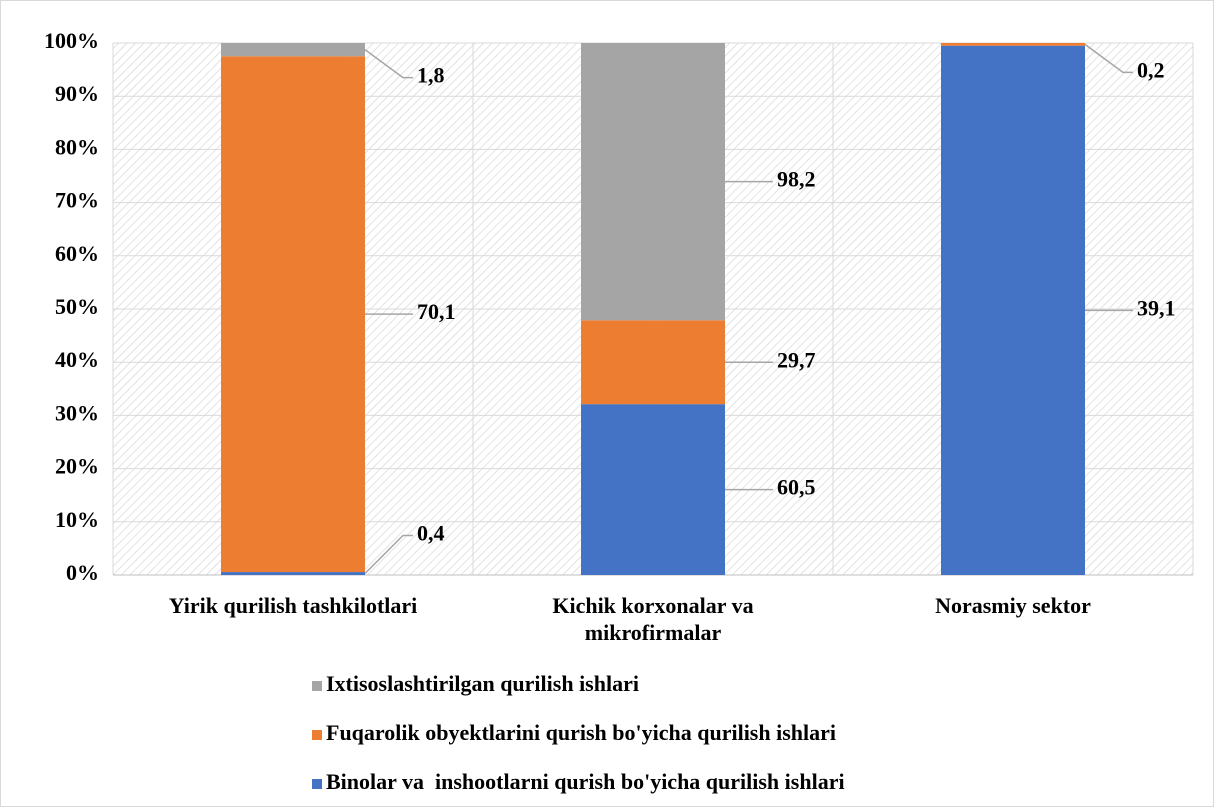 The image size is (1214, 807). Describe the element at coordinates (77, 519) in the screenshot. I see `y-tick-label: 10%` at that location.